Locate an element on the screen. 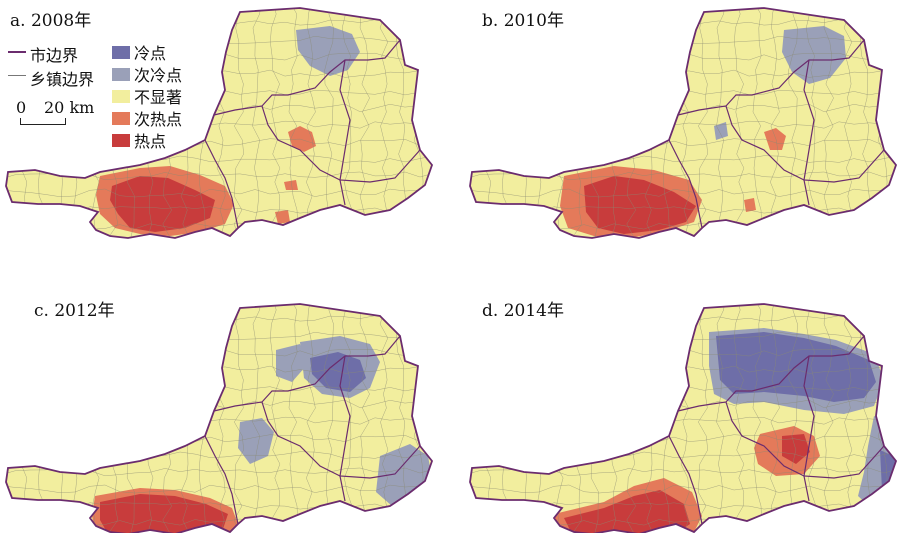 The height and width of the screenshot is (533, 900). legend-label-subcold: 次冷点 is located at coordinates (158, 75).